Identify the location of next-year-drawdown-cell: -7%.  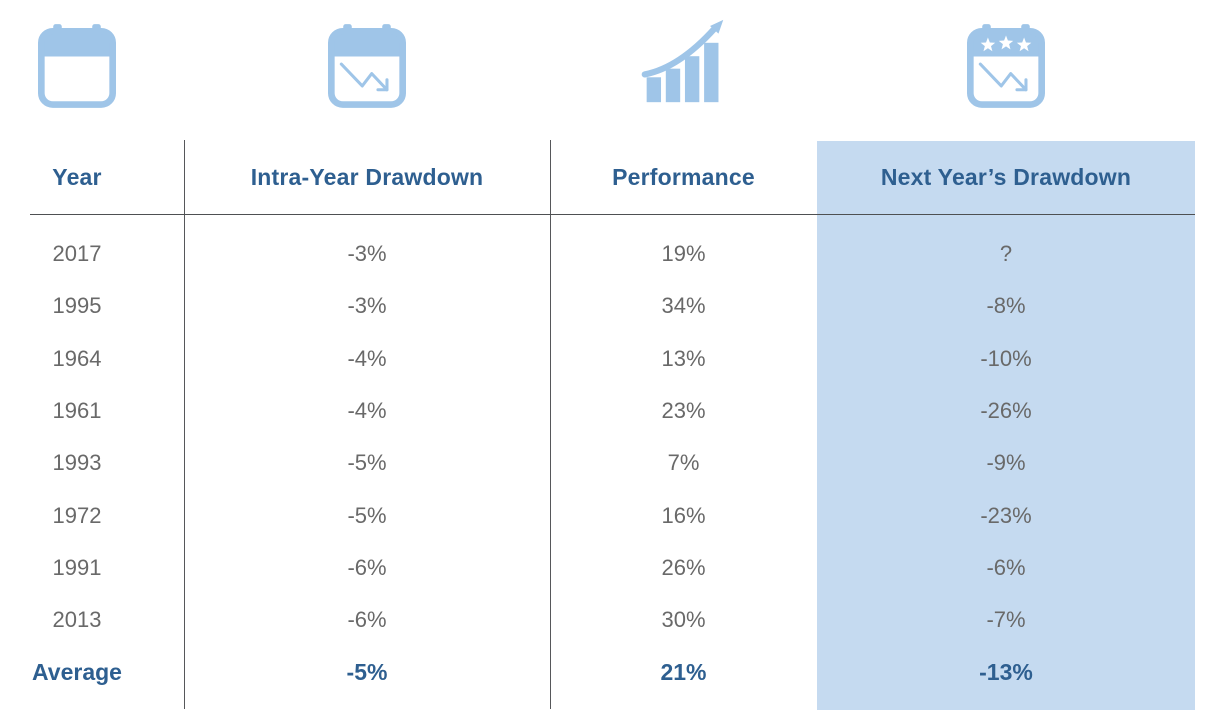
(1006, 620).